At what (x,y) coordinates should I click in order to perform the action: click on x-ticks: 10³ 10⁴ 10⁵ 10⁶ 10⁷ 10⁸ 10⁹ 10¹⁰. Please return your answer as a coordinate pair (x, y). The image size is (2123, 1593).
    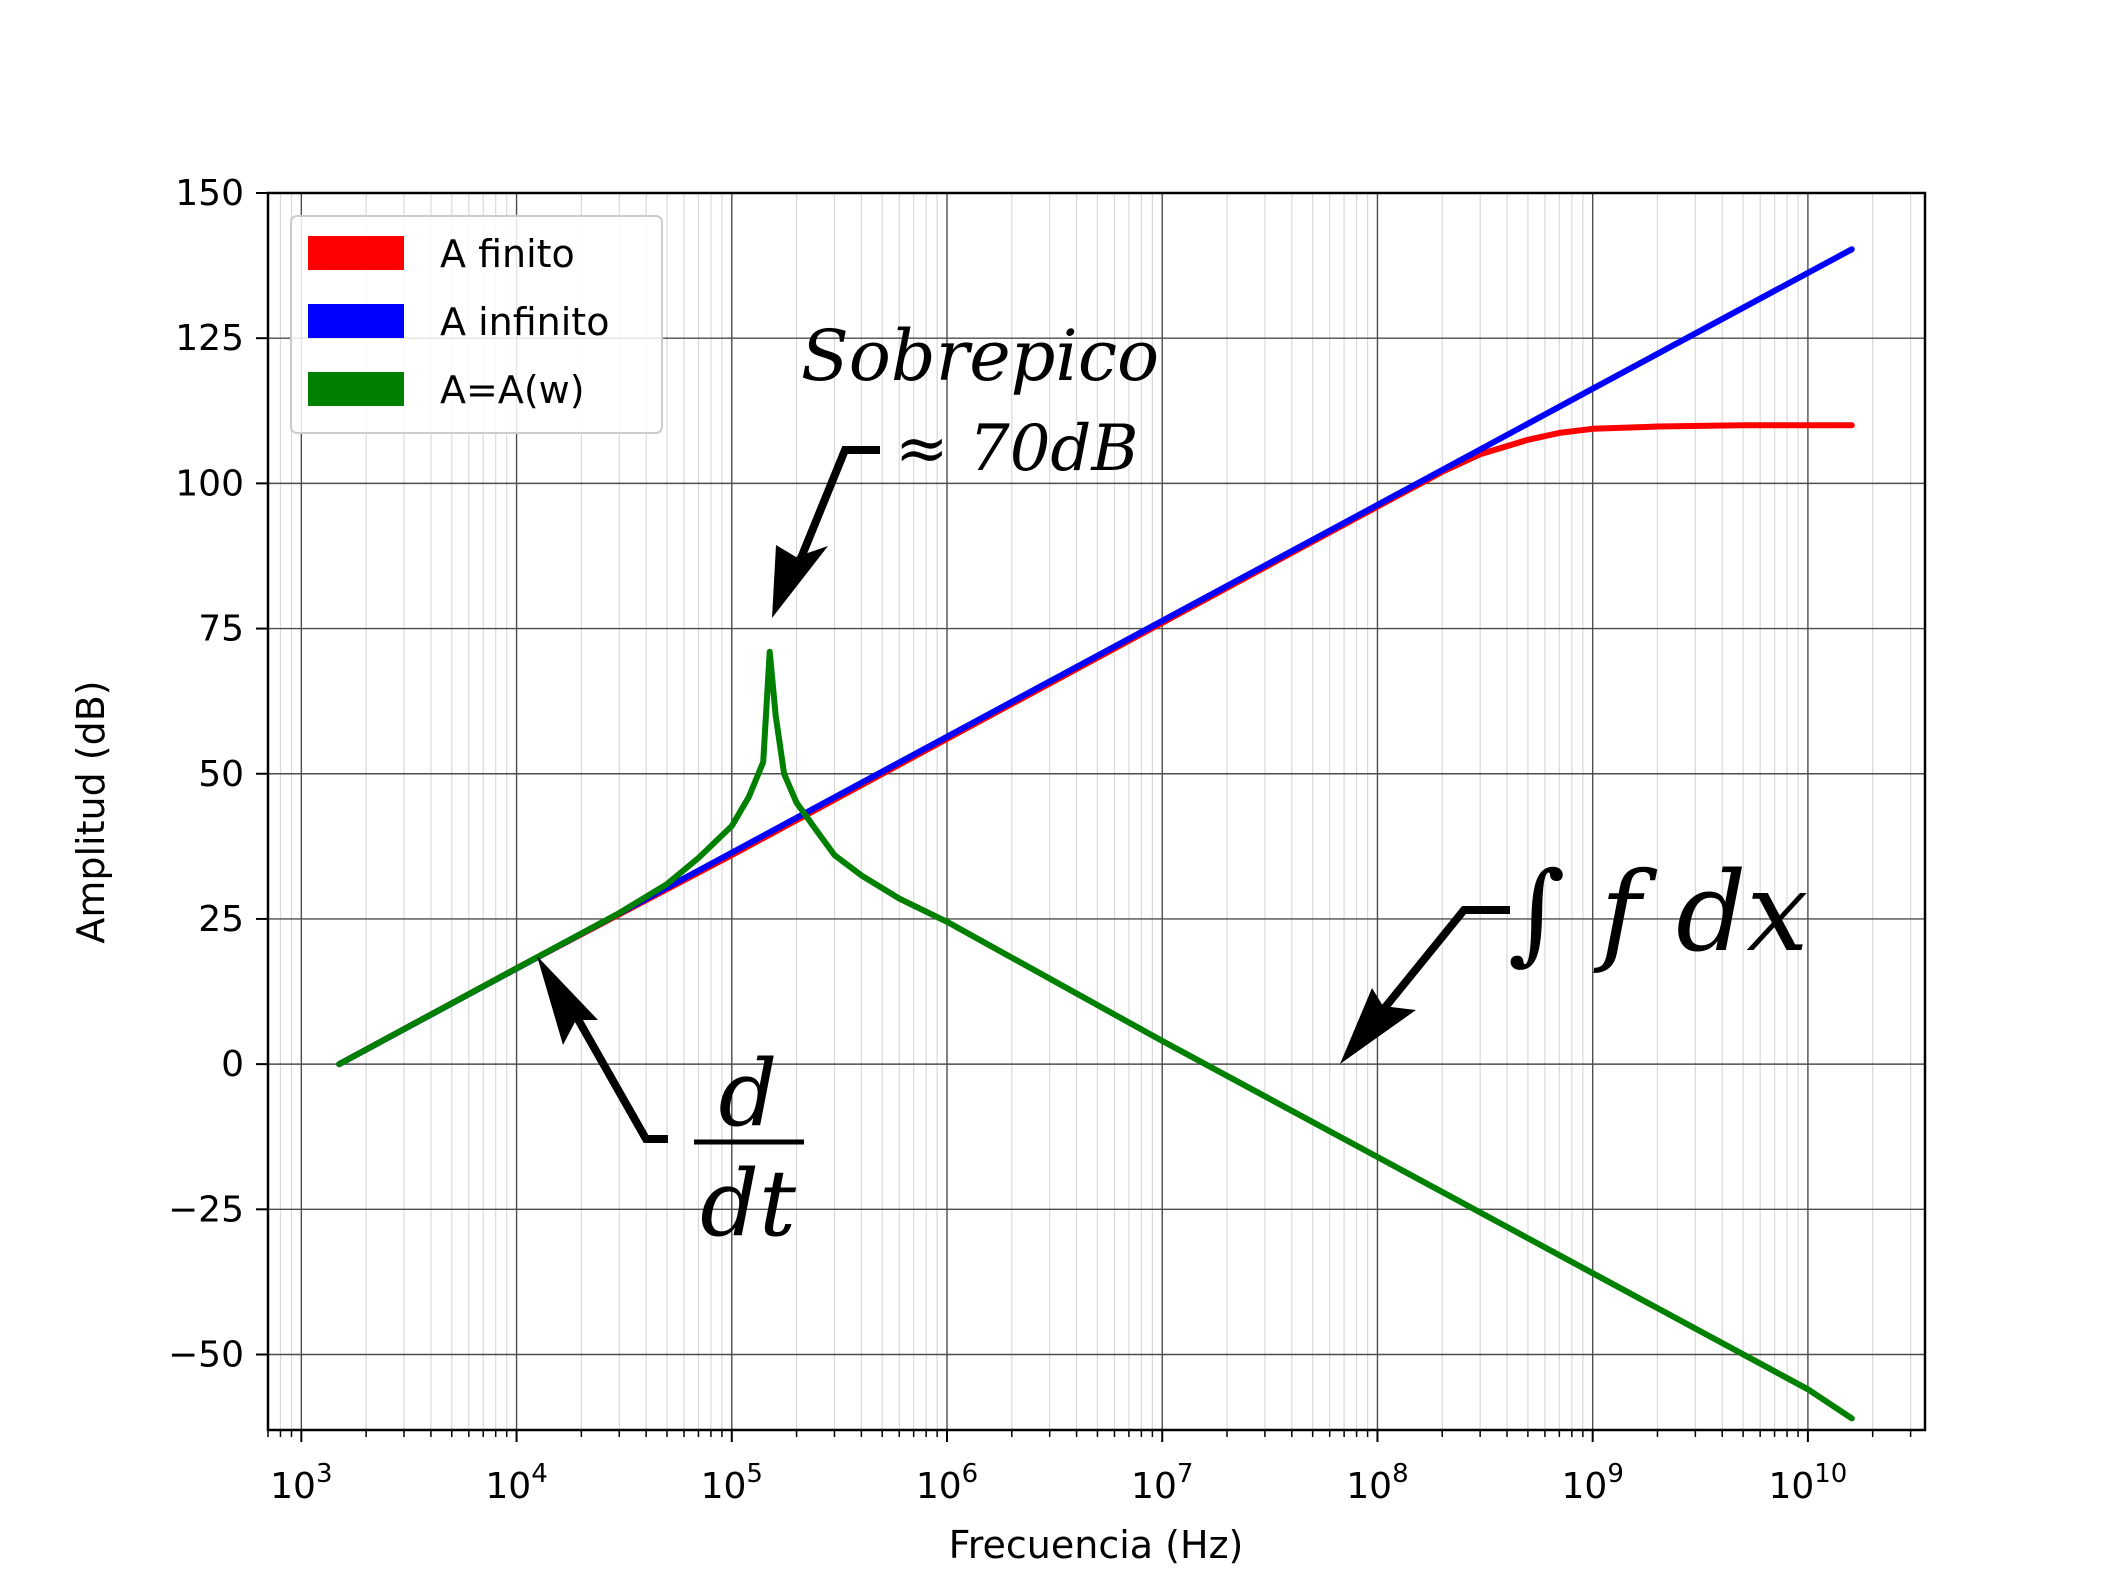
    Looking at the image, I should click on (1089, 1468).